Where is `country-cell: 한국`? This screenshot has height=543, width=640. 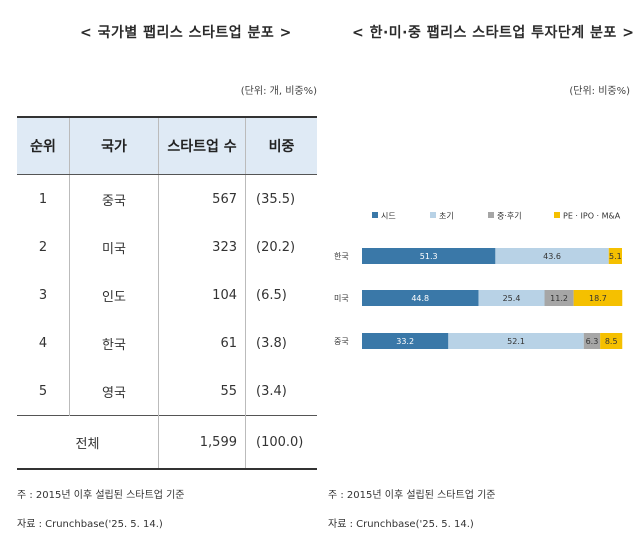
country-cell: 한국 is located at coordinates (114, 343).